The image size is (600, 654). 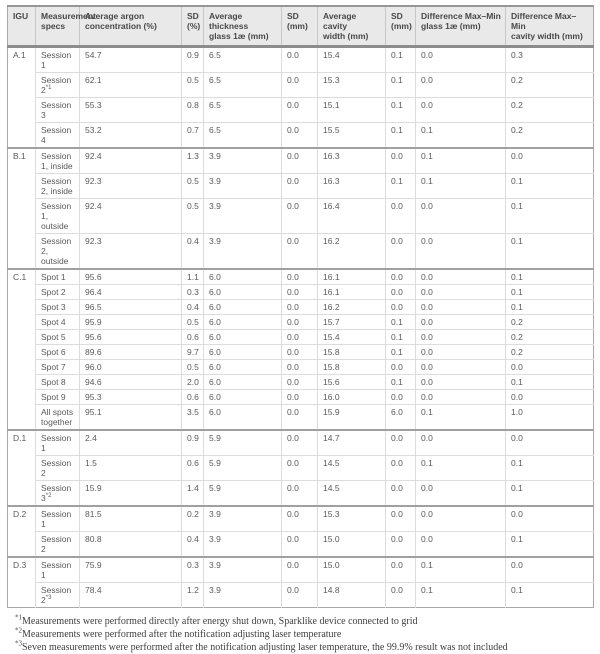 What do you see at coordinates (192, 493) in the screenshot?
I see `value-cell: 1.4` at bounding box center [192, 493].